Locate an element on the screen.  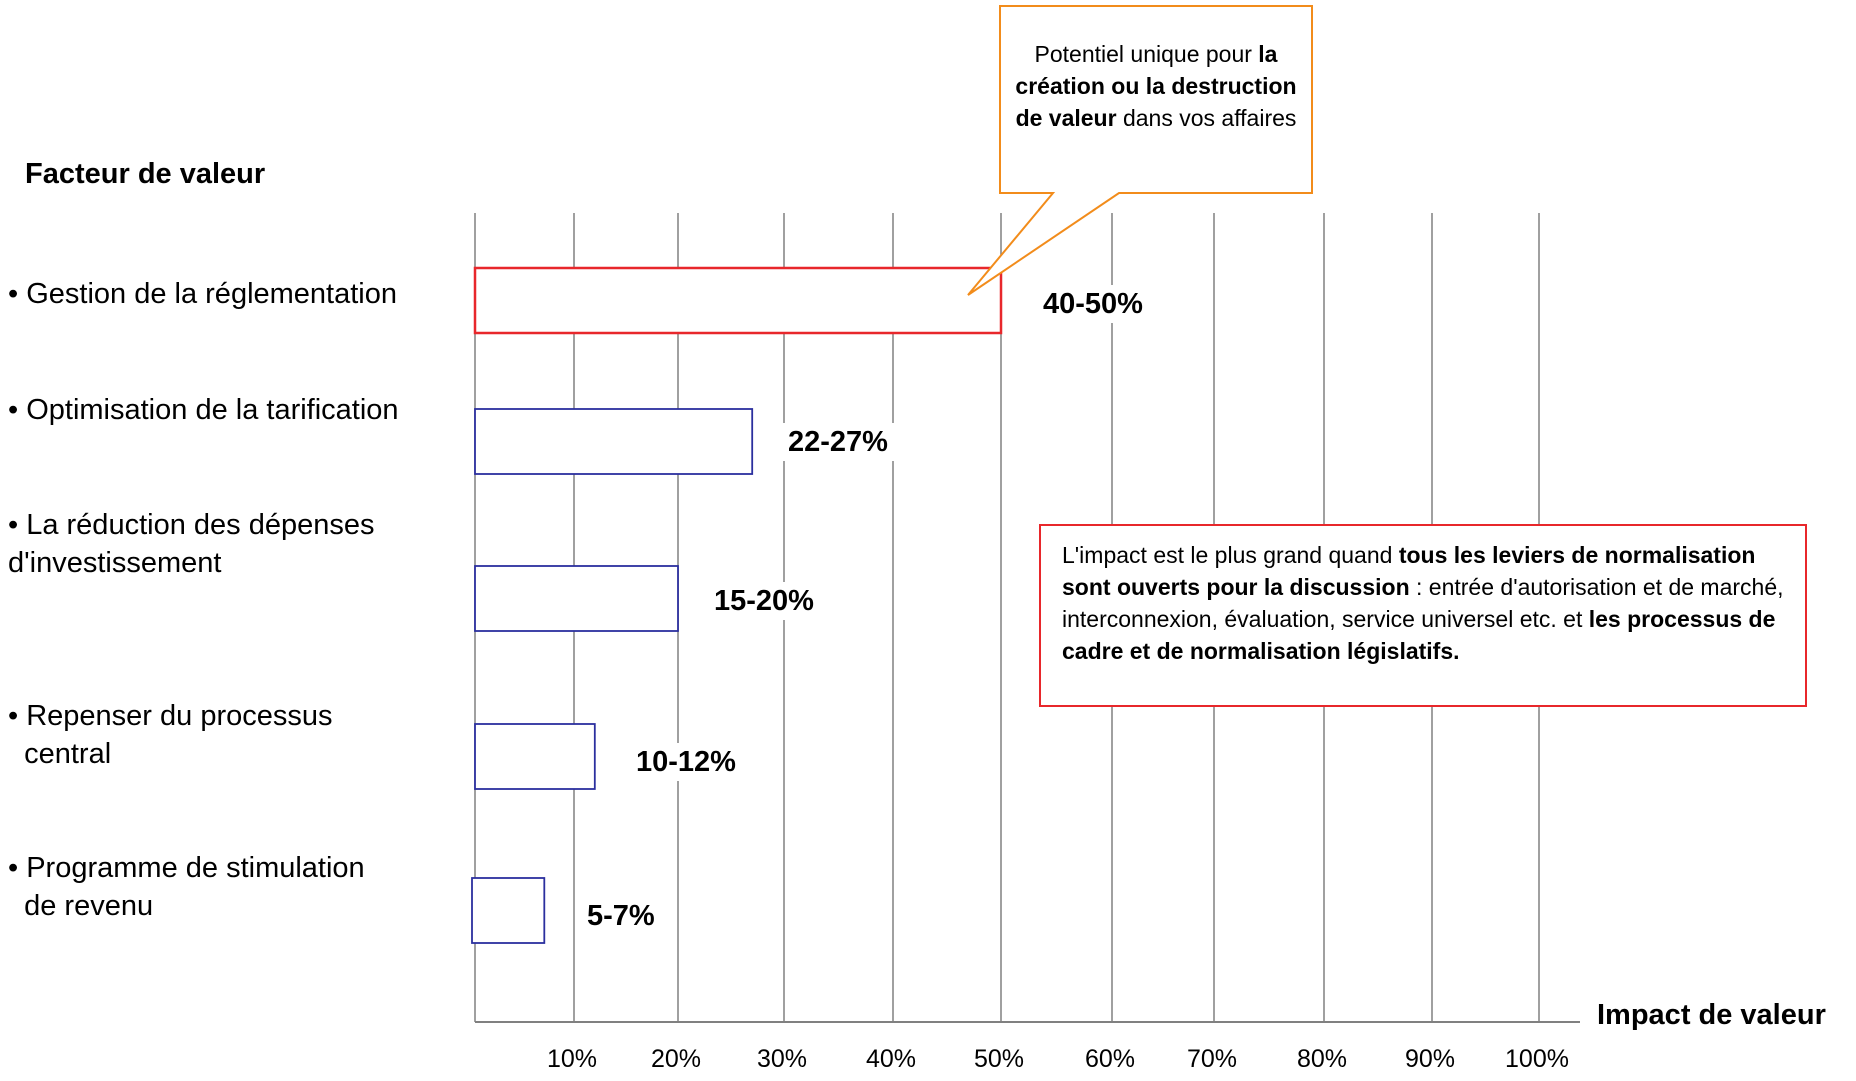
value-label: 22-27% is located at coordinates (838, 442).